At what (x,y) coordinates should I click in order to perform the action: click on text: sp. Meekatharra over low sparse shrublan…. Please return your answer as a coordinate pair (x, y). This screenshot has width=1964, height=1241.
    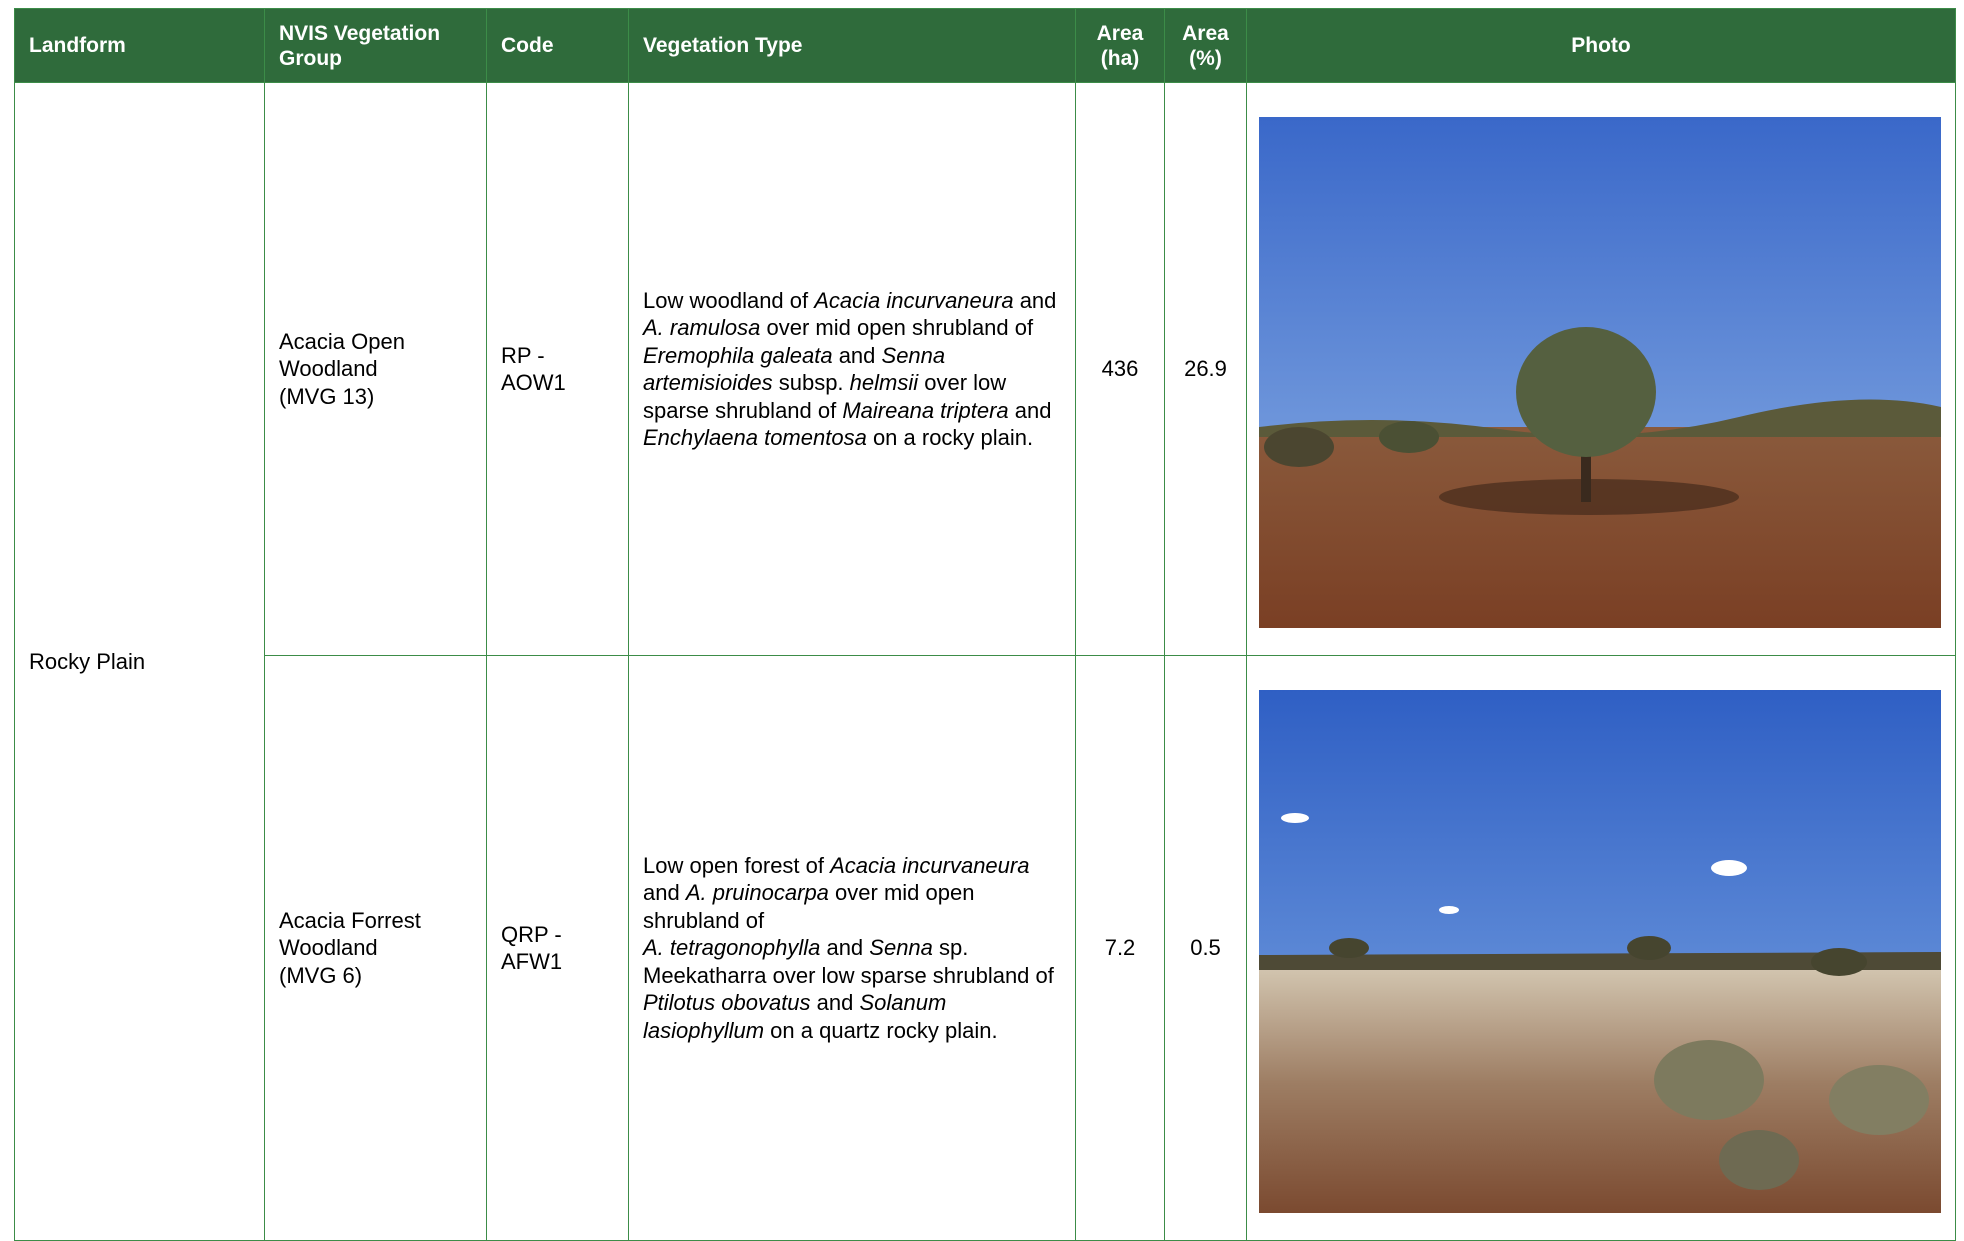
    Looking at the image, I should click on (848, 961).